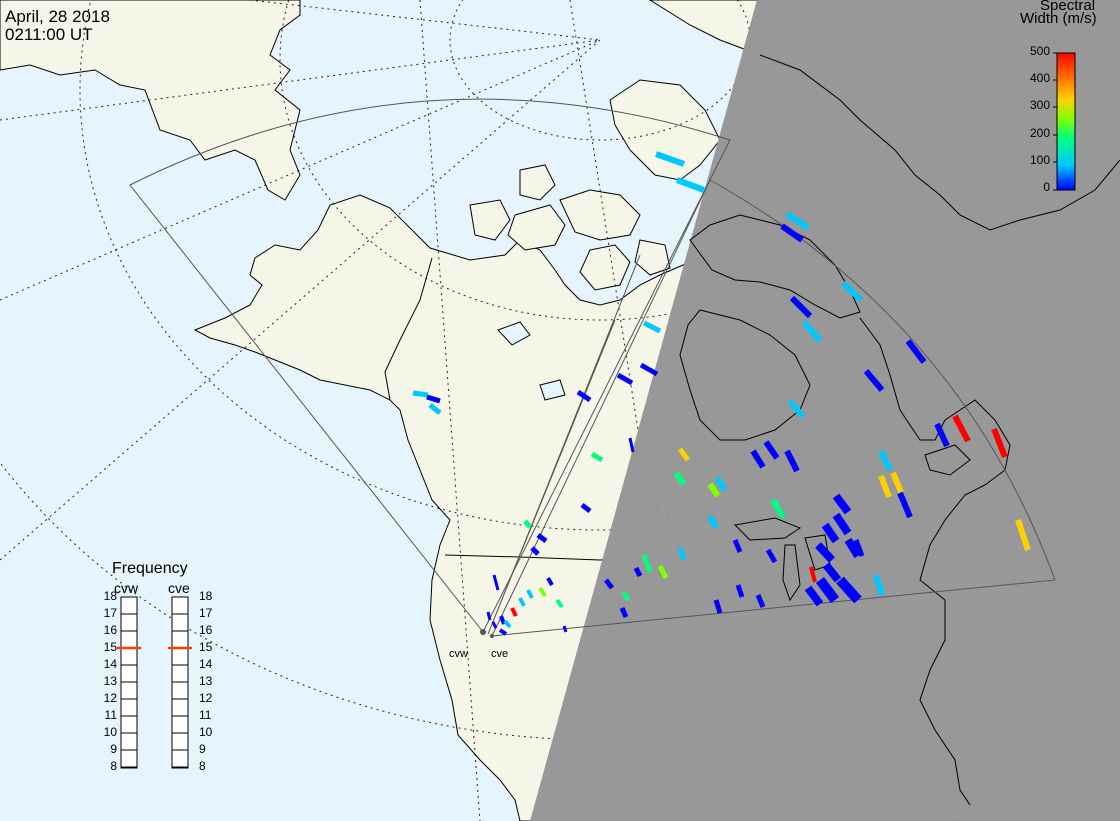 Image resolution: width=1120 pixels, height=821 pixels. I want to click on radar-label-cve: cve, so click(500, 654).